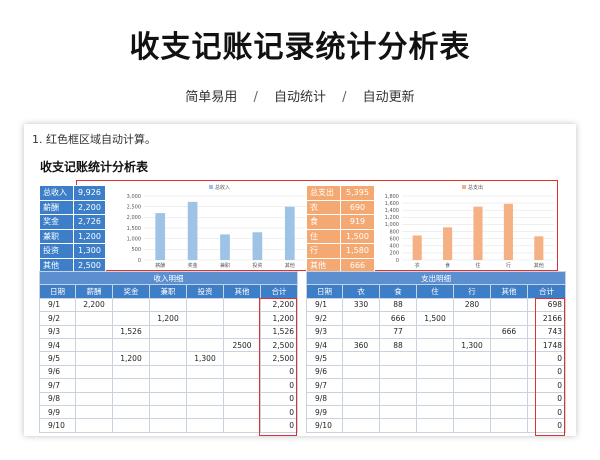 The width and height of the screenshot is (600, 460). I want to click on income-date-cell: 9/4, so click(57, 345).